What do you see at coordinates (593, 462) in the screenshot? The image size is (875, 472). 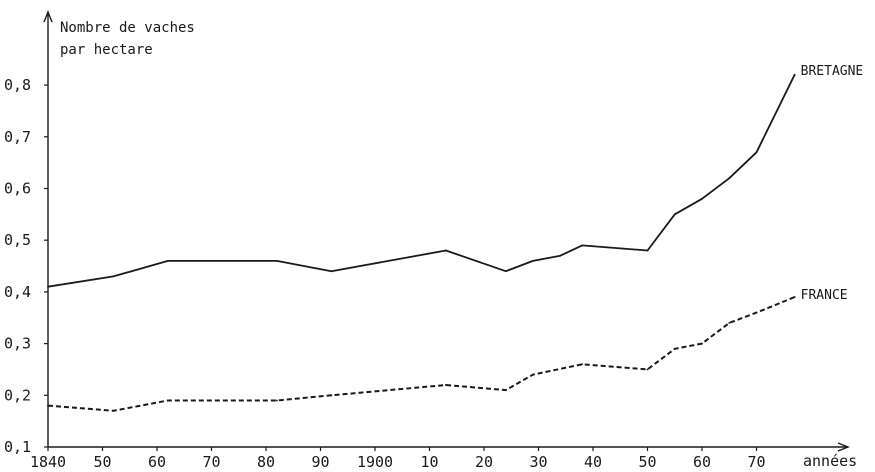 I see `x-tick-label: 40` at bounding box center [593, 462].